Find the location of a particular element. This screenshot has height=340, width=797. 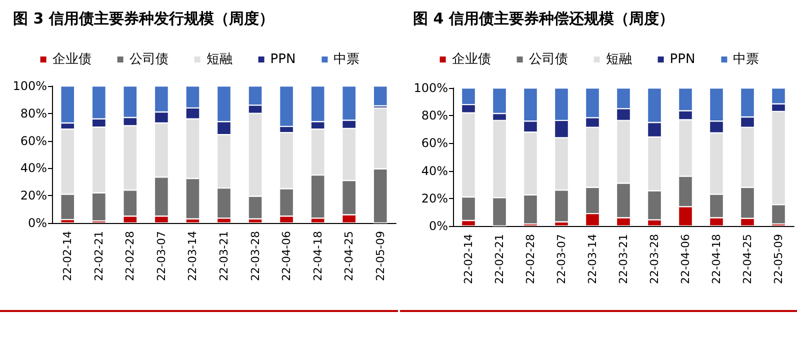

chart-title: 图 4 信用债主要券种偿还规模（周度） is located at coordinates (543, 19).